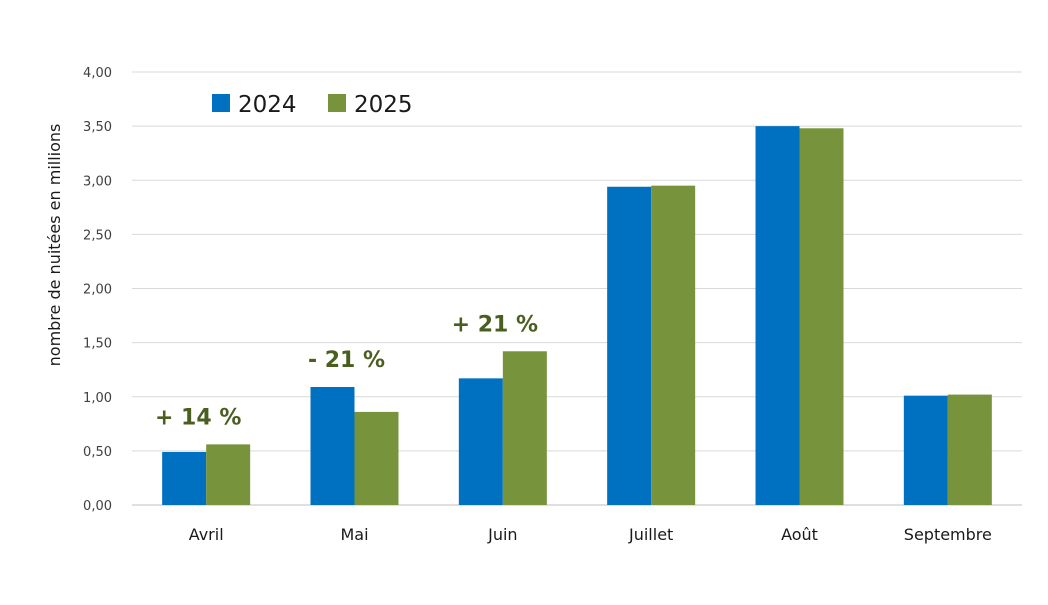 This screenshot has width=1048, height=605. I want to click on y-tick-label: 1,00, so click(97, 398).